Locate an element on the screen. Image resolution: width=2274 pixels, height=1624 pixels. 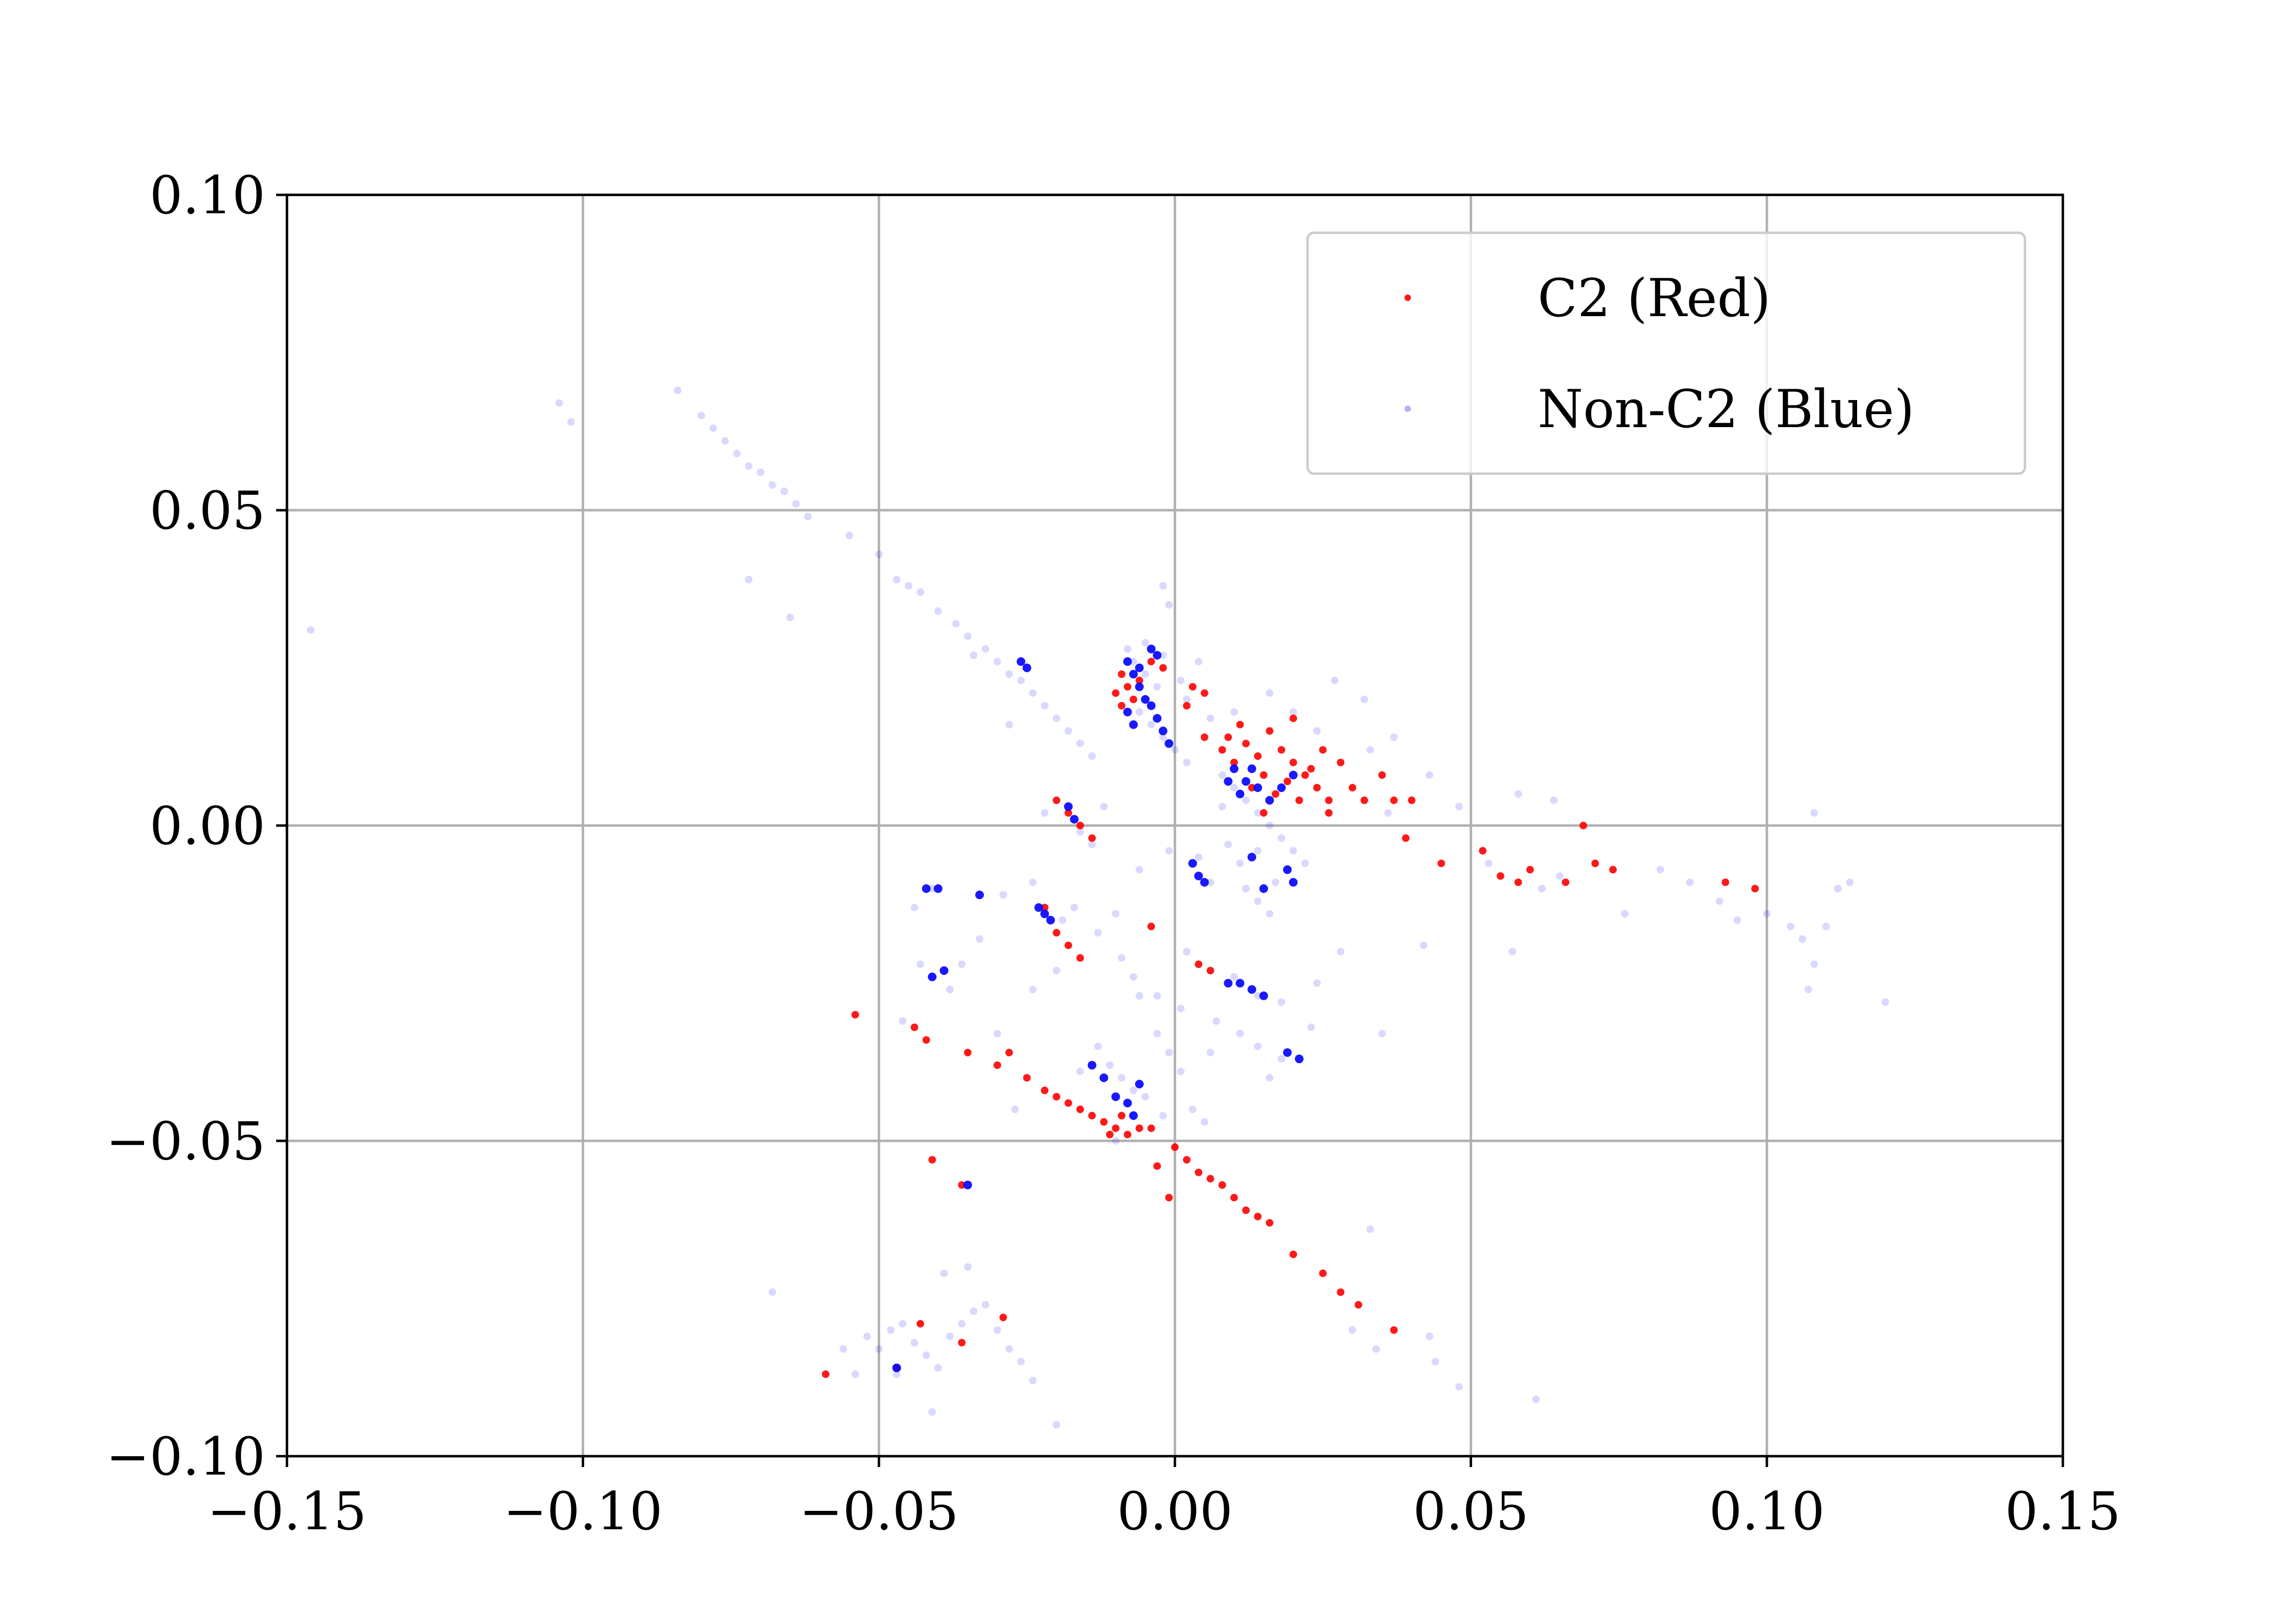
x-tick-label: 0.15 is located at coordinates (2063, 1512).